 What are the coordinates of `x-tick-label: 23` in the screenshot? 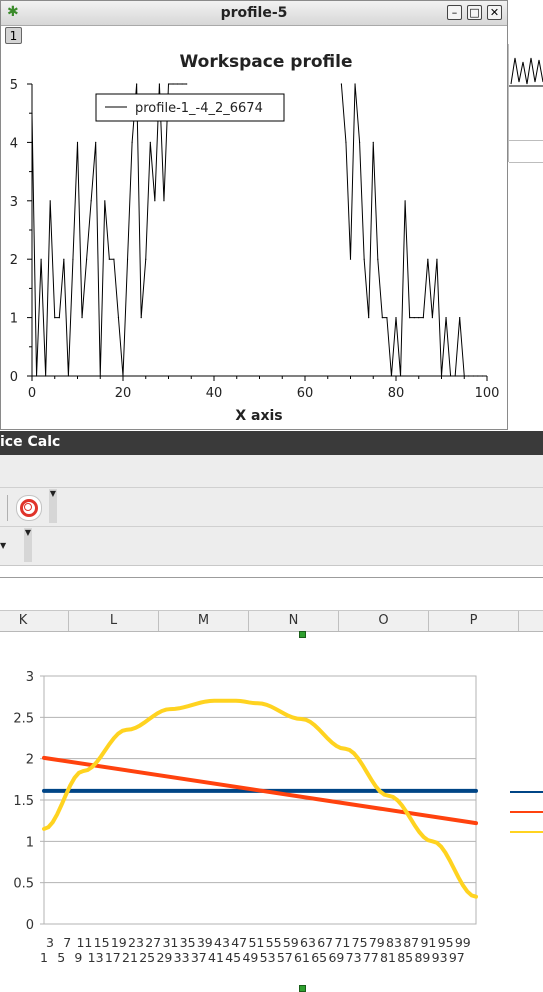 It's located at (136, 942).